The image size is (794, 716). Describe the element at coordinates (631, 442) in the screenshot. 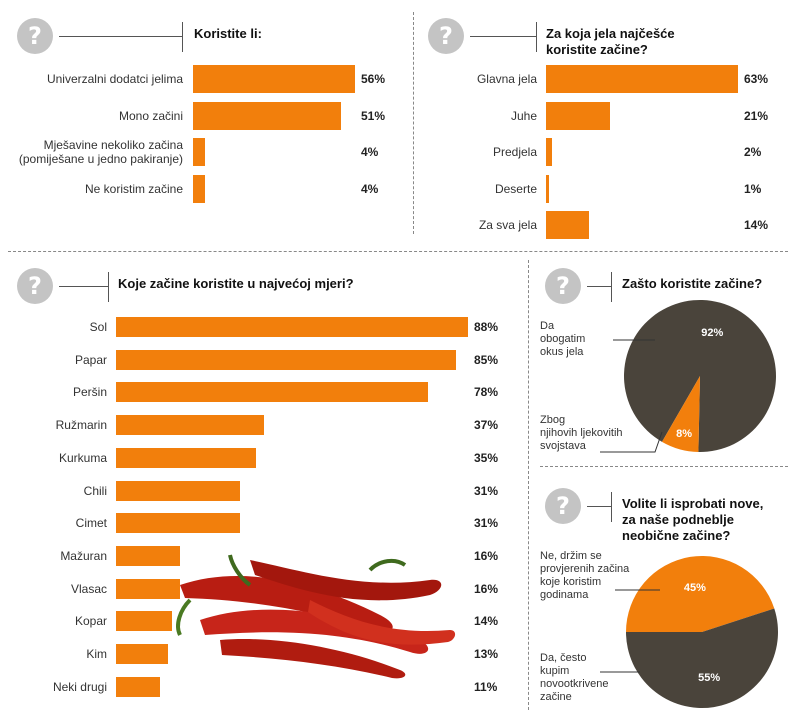

I see `pie-leader-line` at that location.